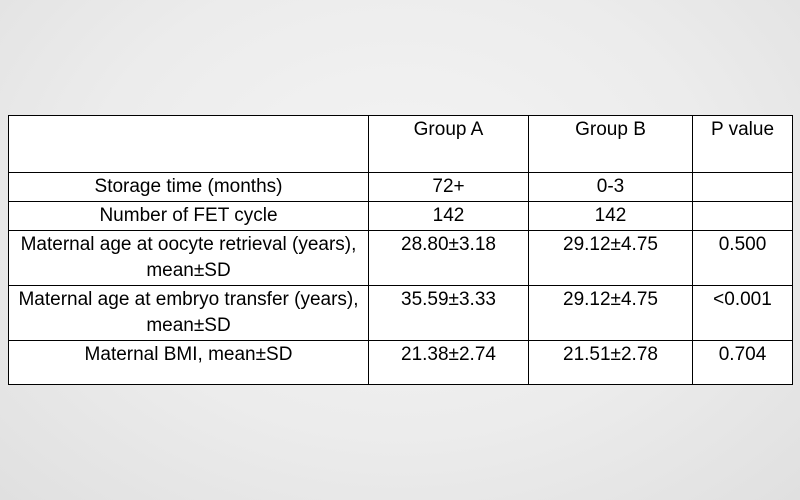  Describe the element at coordinates (448, 187) in the screenshot. I see `cell-group-a: 72+` at that location.